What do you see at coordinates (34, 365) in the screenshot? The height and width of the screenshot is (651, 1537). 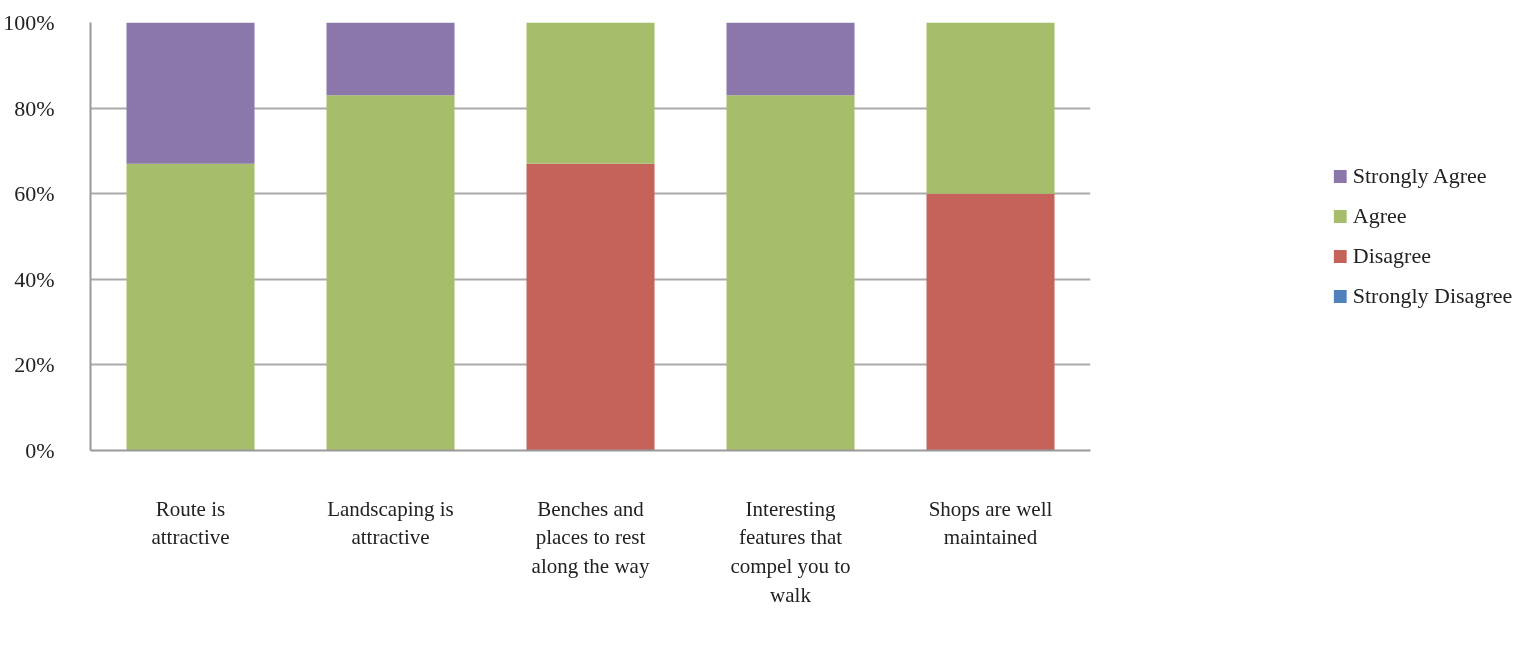 I see `y-tick-label: 20%` at bounding box center [34, 365].